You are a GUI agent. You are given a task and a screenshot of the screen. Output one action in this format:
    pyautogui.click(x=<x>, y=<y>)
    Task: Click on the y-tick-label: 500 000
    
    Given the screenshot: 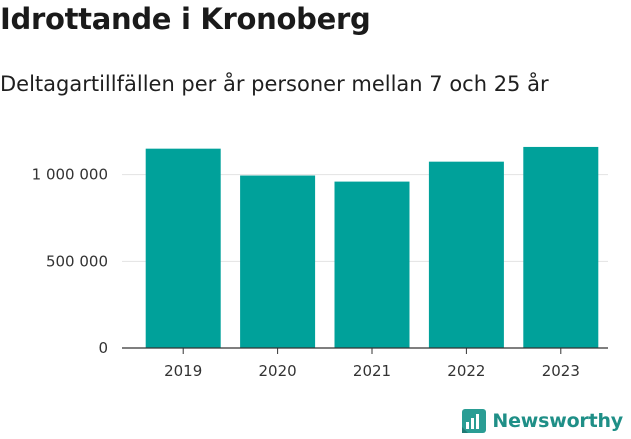 What is the action you would take?
    pyautogui.click(x=77, y=261)
    